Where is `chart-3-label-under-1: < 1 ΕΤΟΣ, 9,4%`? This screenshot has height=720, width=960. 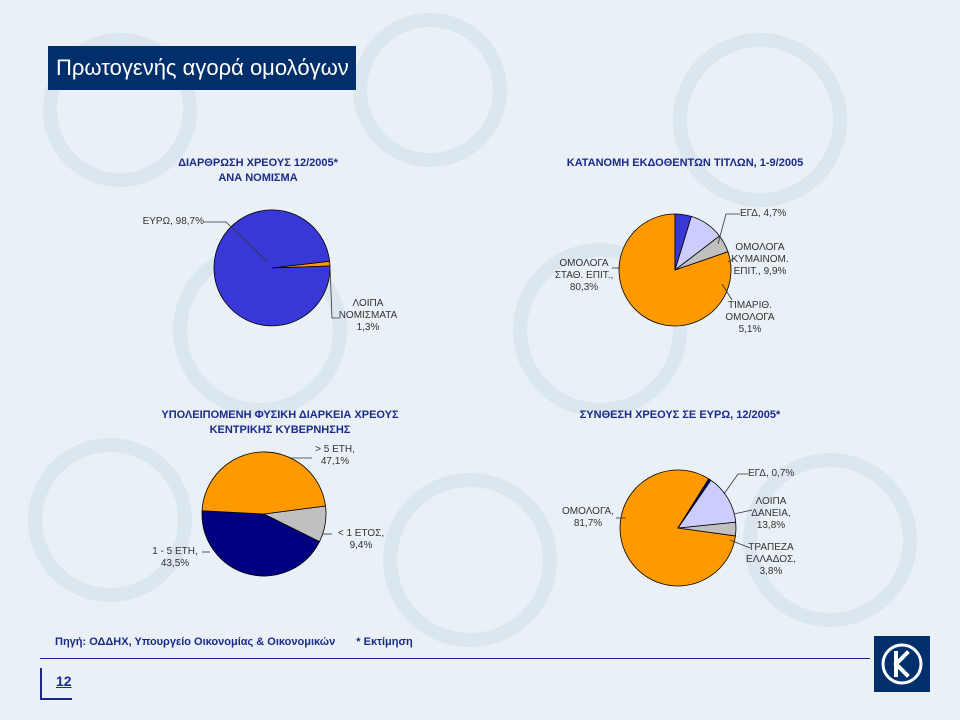
chart-3-label-under-1: < 1 ΕΤΟΣ, 9,4% is located at coordinates (361, 539).